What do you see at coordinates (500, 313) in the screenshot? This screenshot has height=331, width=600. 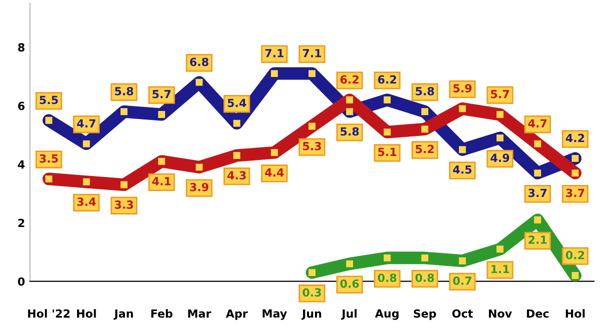 I see `x-tick-label: Nov` at bounding box center [500, 313].